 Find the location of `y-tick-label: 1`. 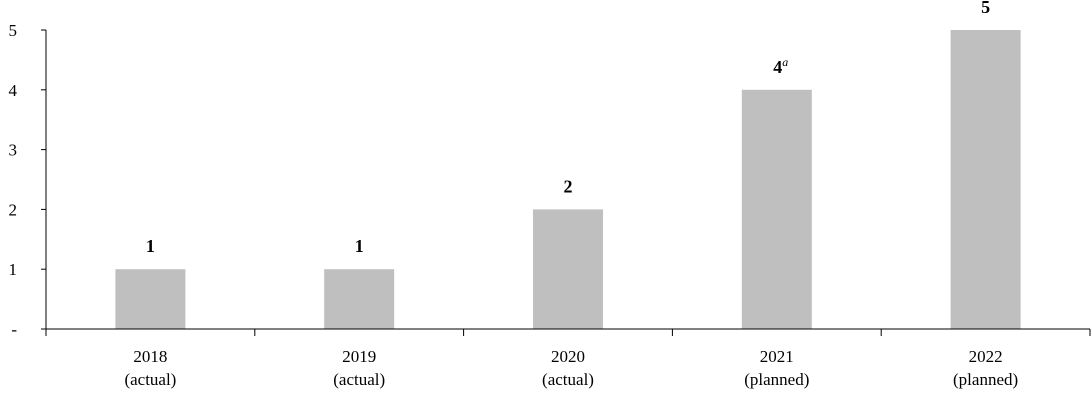

y-tick-label: 1 is located at coordinates (13, 269).